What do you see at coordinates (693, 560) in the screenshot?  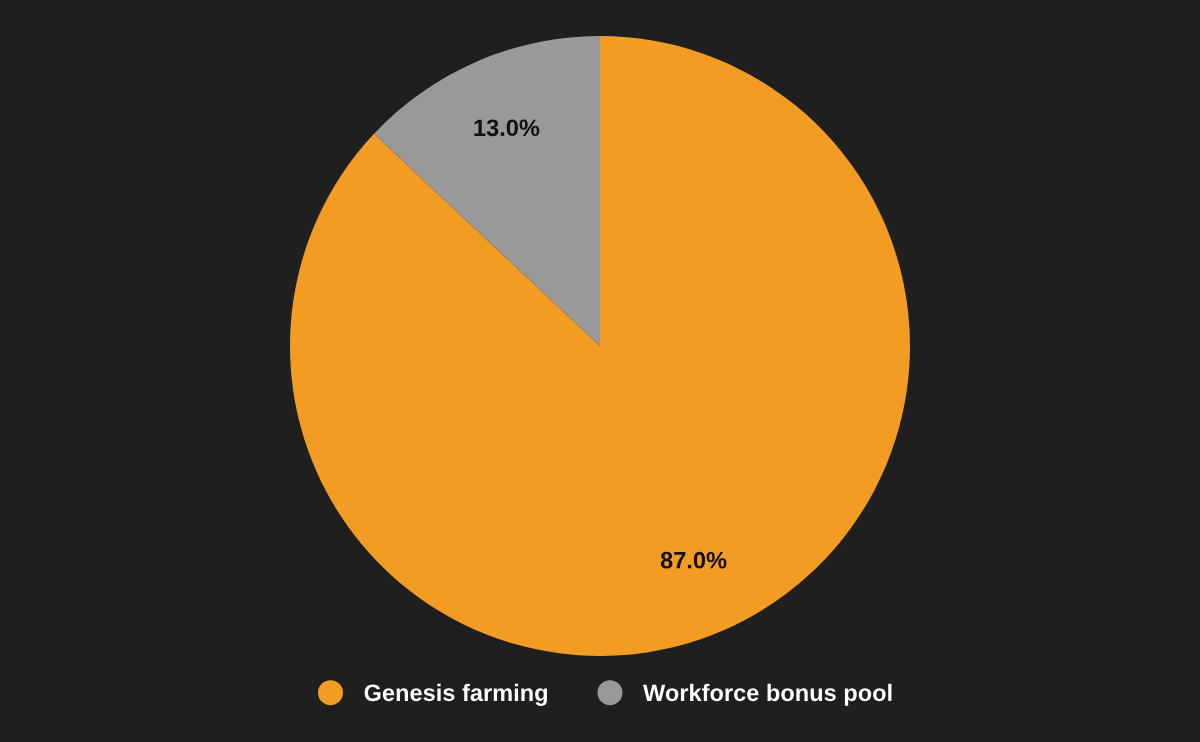 I see `data-label: 87.0%` at bounding box center [693, 560].